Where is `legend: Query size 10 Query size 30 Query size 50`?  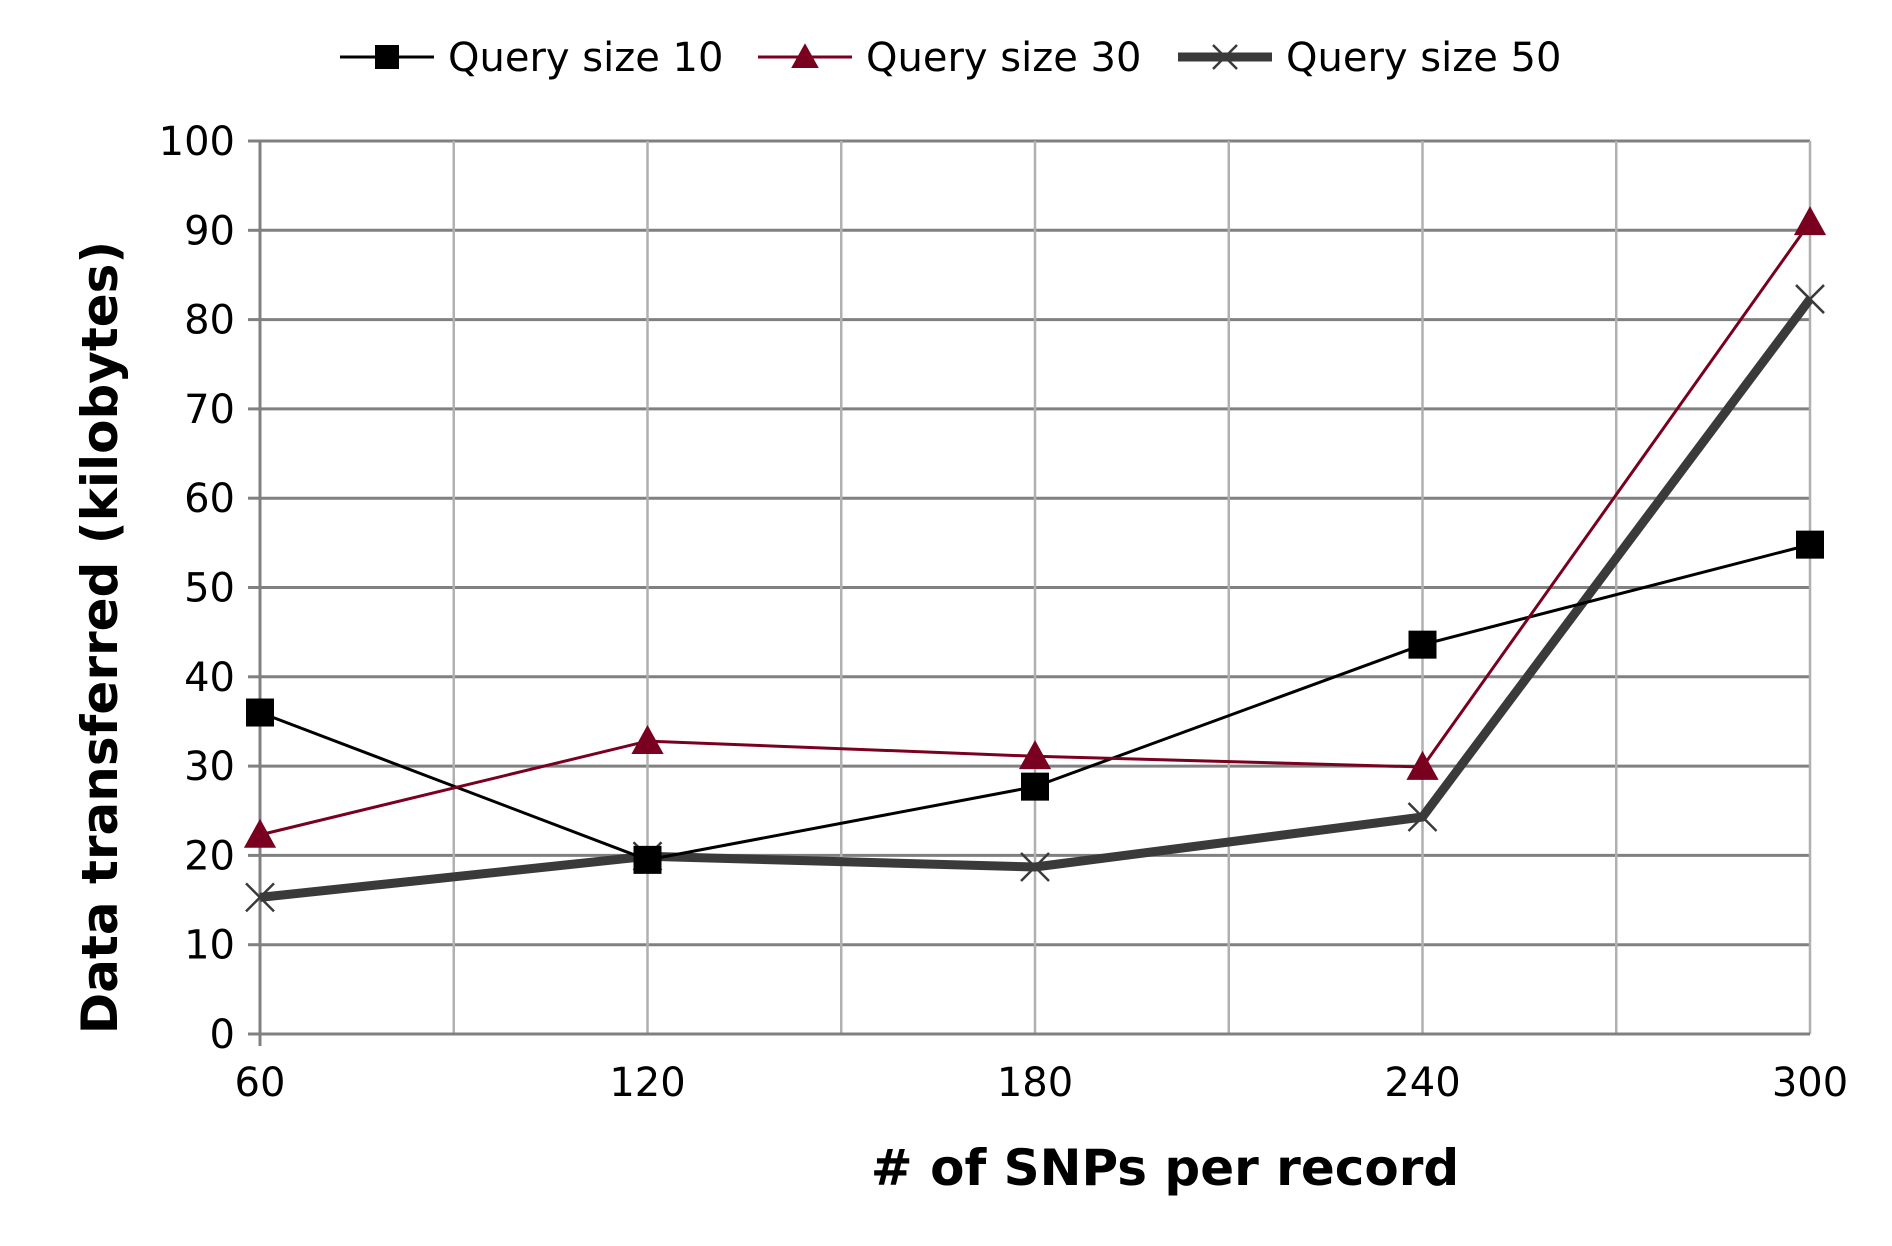
legend: Query size 10 Query size 30 Query size 50 is located at coordinates (950, 58).